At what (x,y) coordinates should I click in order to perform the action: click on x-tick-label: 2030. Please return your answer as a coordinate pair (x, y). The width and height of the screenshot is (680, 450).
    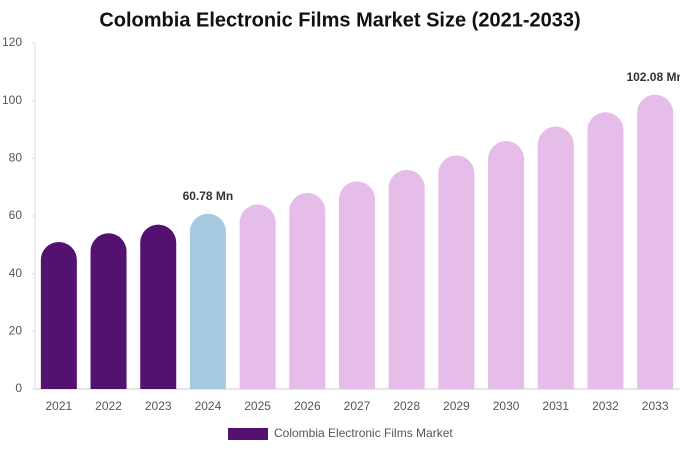
    Looking at the image, I should click on (506, 406).